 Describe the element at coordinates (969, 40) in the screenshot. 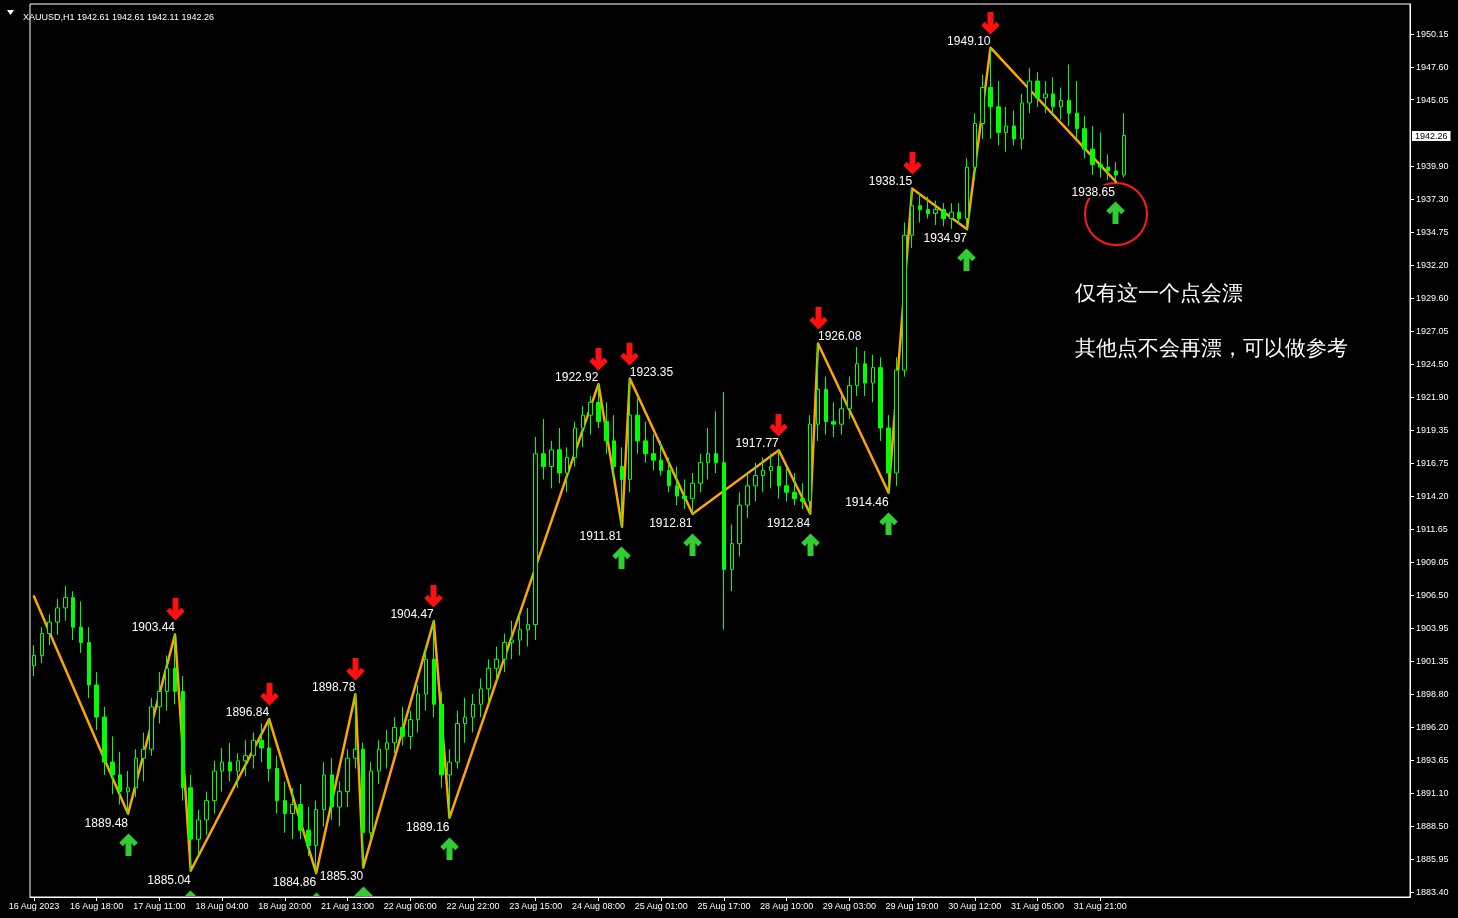

I see `data-label: 1949.10` at that location.